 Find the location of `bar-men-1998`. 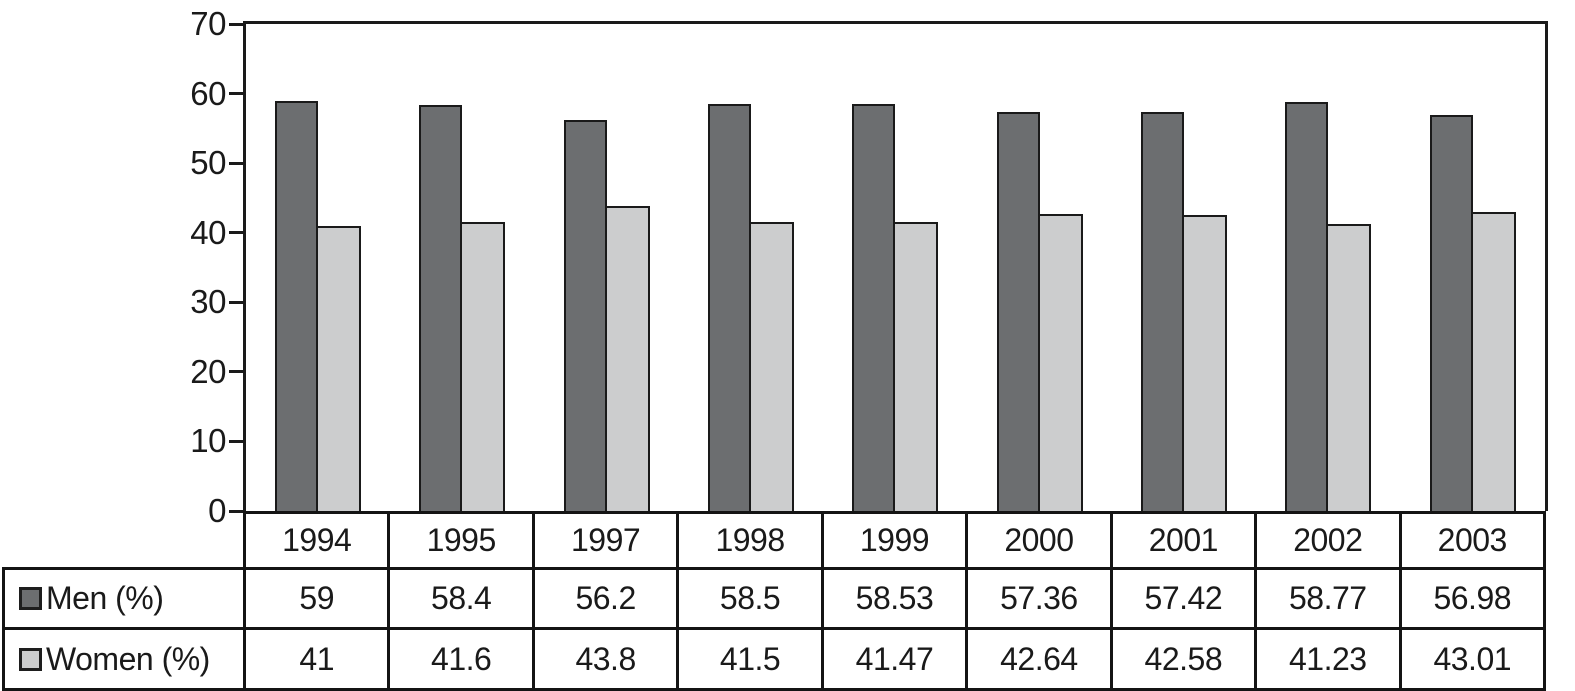

bar-men-1998 is located at coordinates (730, 307).